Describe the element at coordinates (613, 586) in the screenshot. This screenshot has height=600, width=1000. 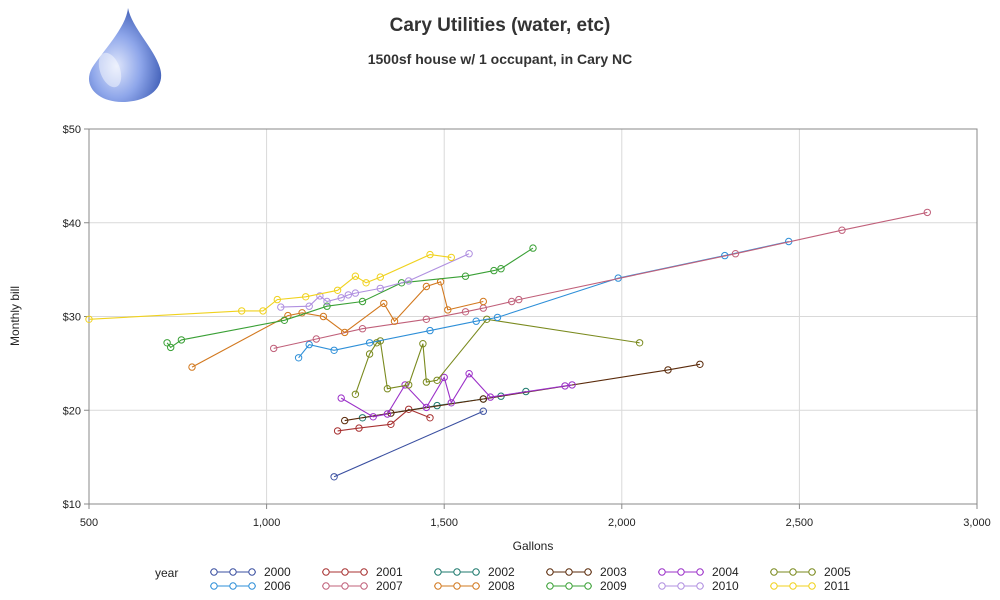
I see `legend-label: 2009` at that location.